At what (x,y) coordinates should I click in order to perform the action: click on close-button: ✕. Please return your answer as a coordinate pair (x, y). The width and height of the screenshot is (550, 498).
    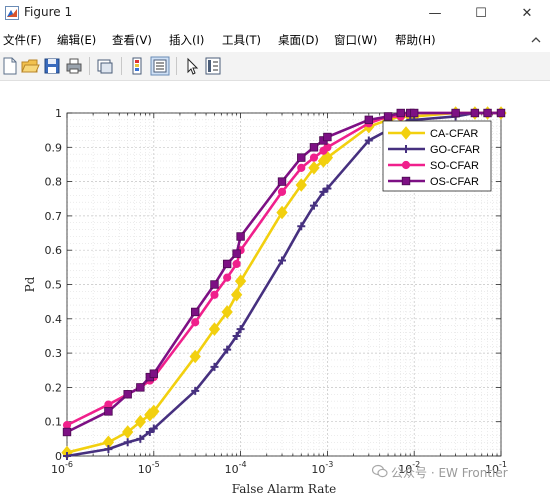
    Looking at the image, I should click on (527, 13).